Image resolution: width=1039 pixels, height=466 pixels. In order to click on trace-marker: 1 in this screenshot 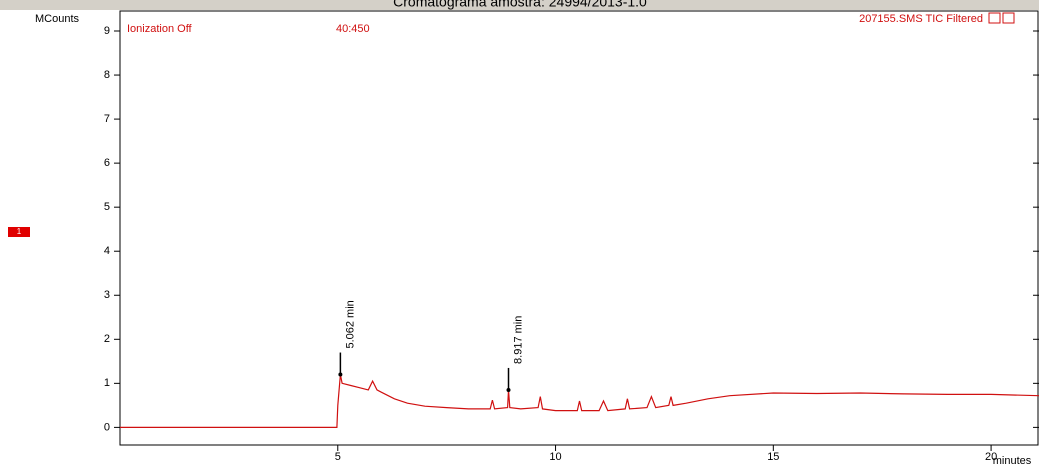, I will do `click(19, 231)`.